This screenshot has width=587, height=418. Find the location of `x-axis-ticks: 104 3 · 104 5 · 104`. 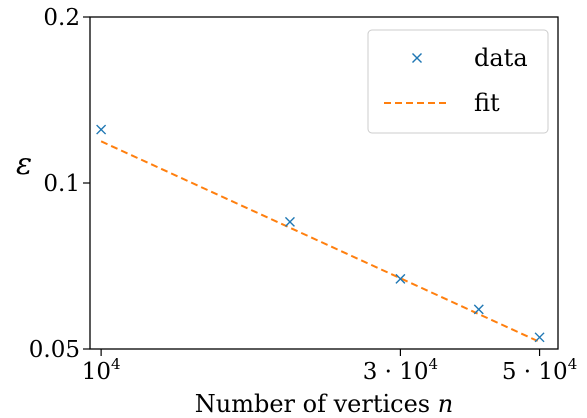

x-axis-ticks: 104 3 · 104 5 · 104 is located at coordinates (329, 367).